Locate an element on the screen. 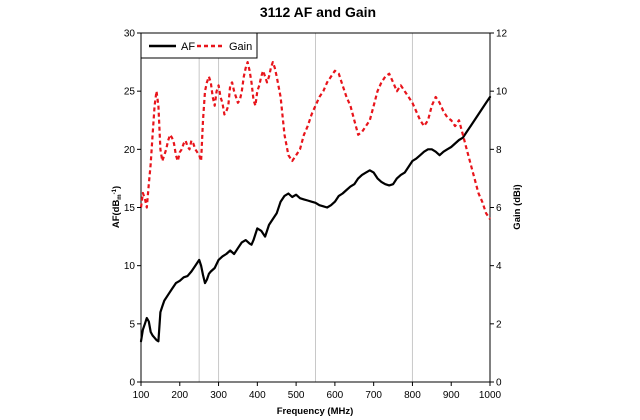 The image size is (640, 420). y-right-tick-label-10: 10 is located at coordinates (502, 92).